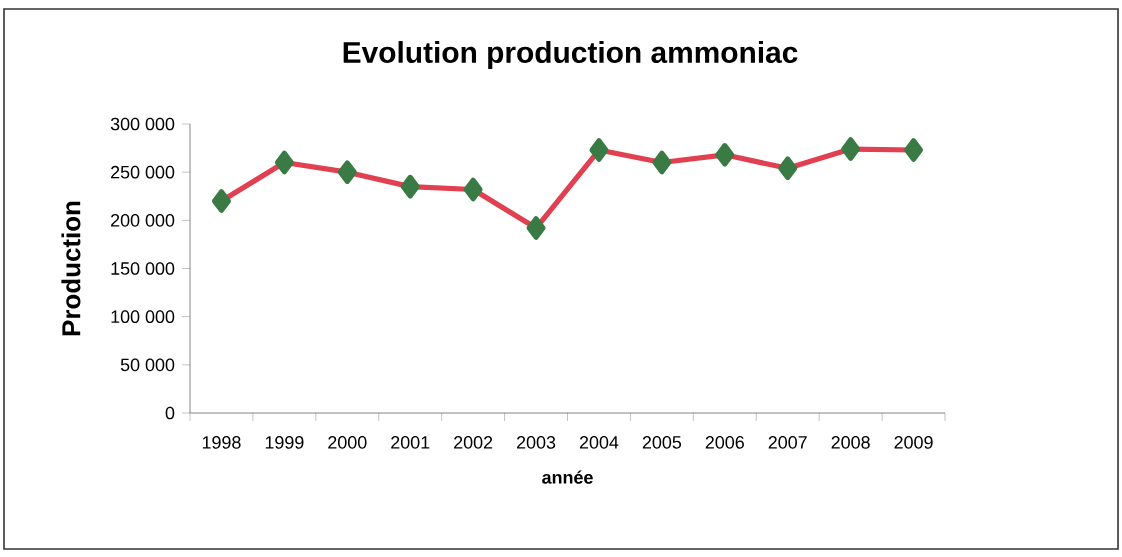 This screenshot has width=1122, height=557. Describe the element at coordinates (787, 442) in the screenshot. I see `x-tick-label: 2007` at that location.